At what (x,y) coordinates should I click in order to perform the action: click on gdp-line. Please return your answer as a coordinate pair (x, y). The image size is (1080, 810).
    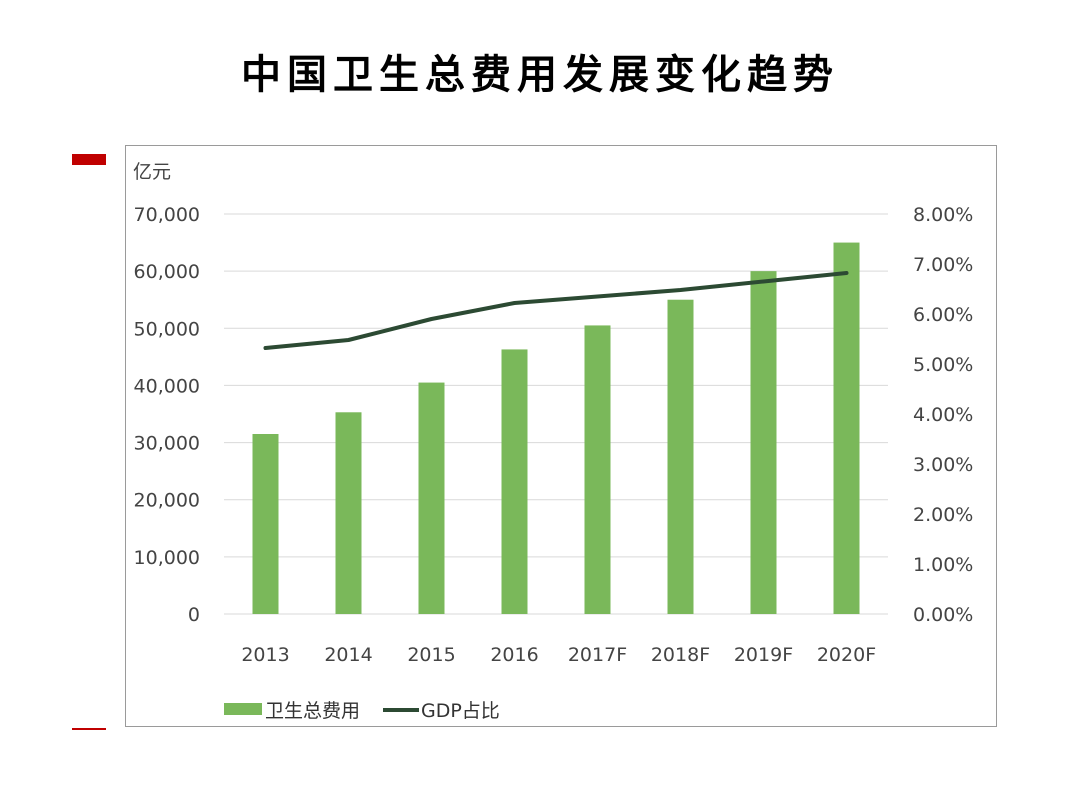
    Looking at the image, I should click on (556, 310).